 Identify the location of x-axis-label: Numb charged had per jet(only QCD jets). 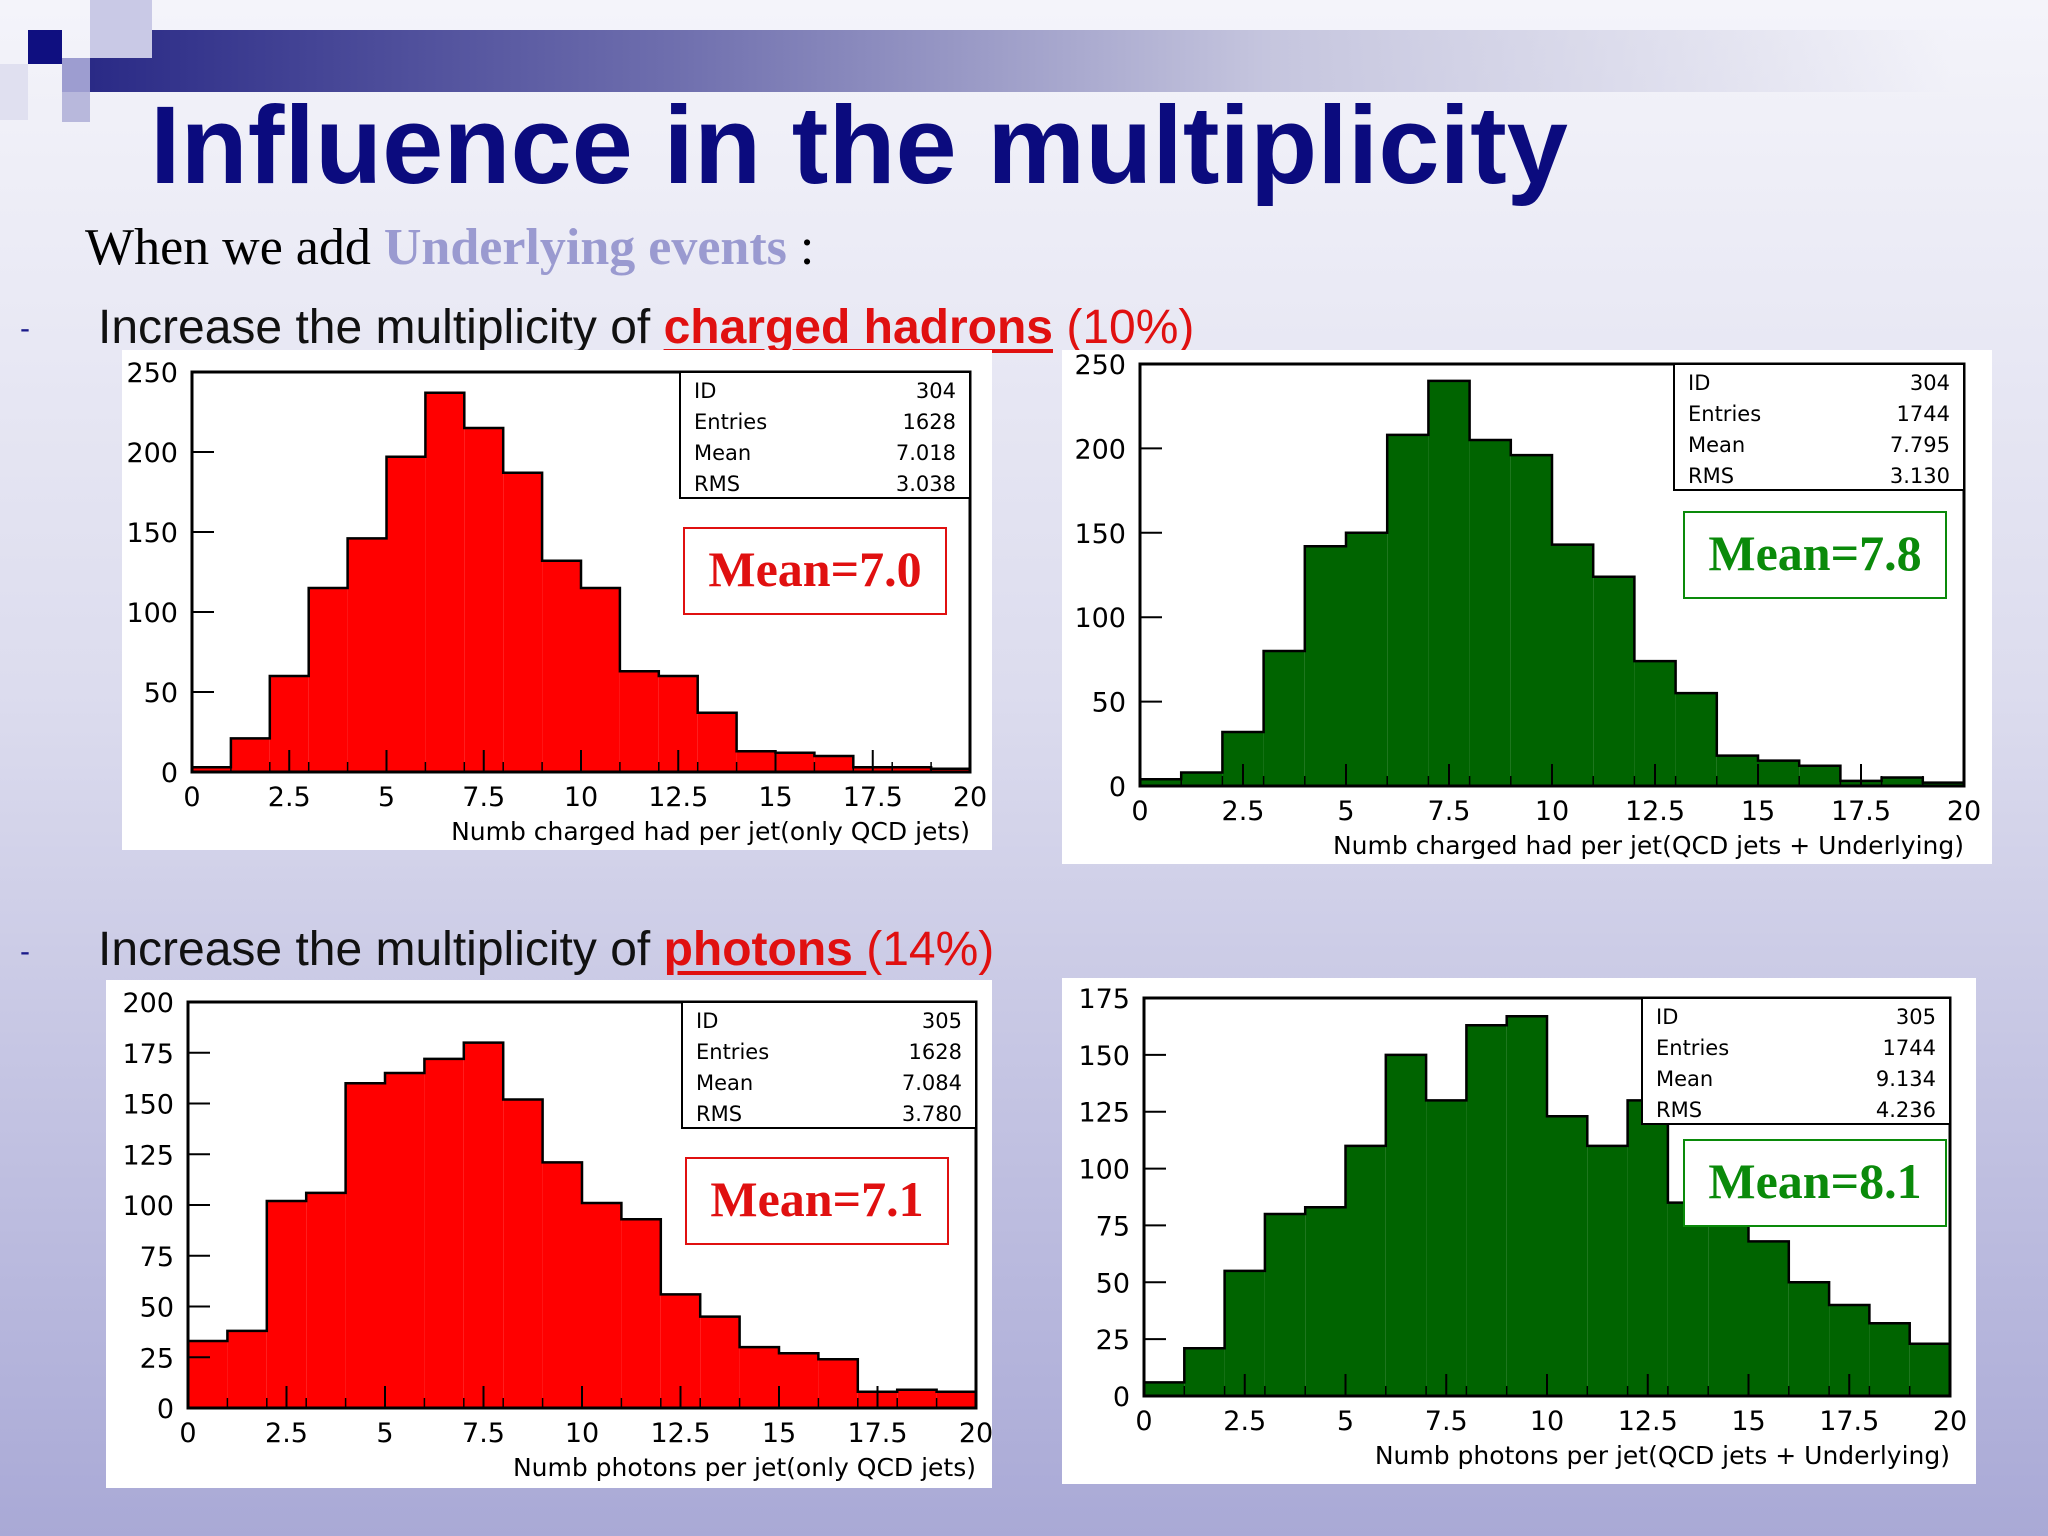
(710, 831).